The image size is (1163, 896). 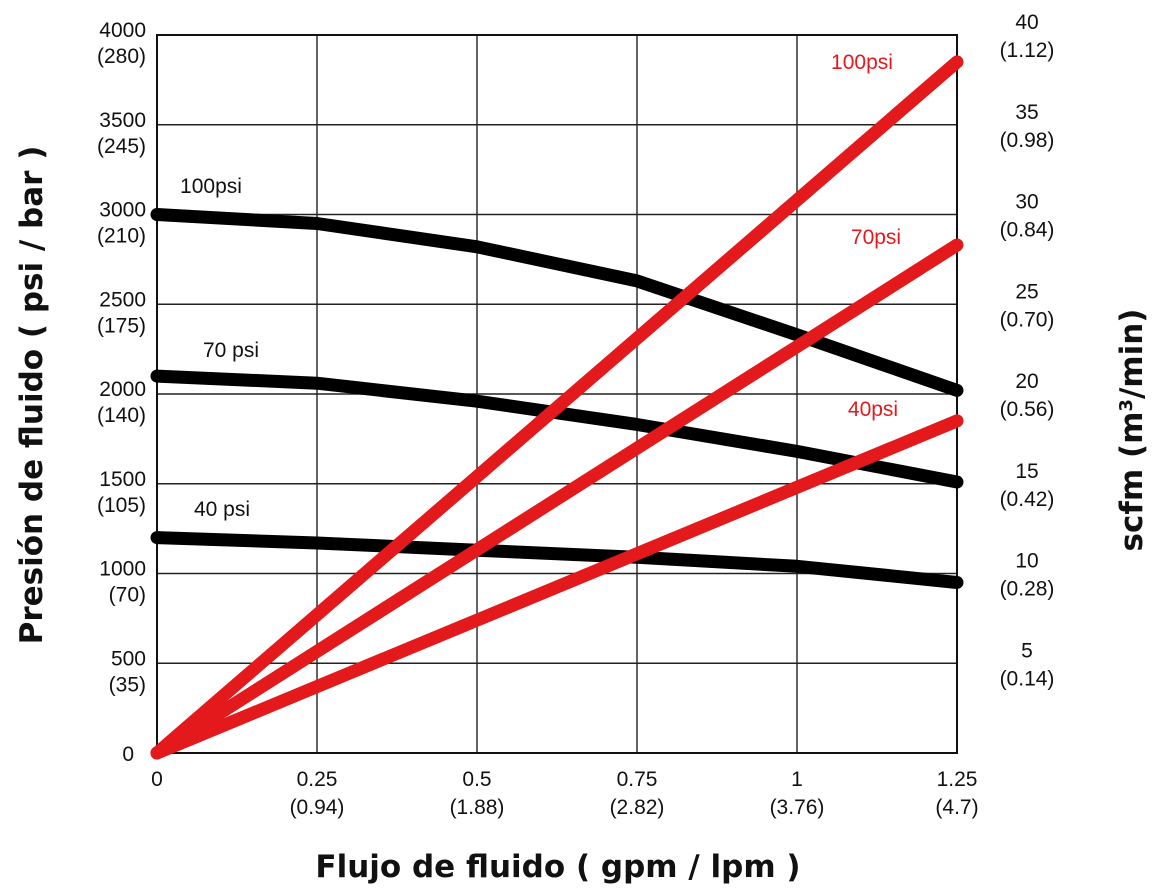 I want to click on x-tick-label: 1, so click(x=797, y=779).